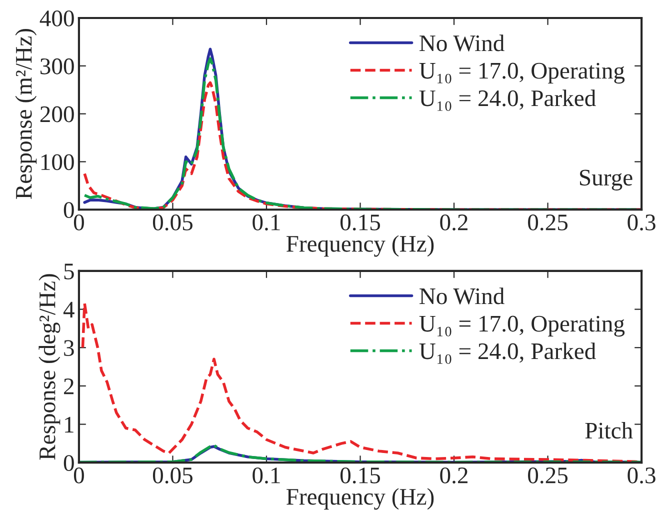 This screenshot has height=514, width=658. Describe the element at coordinates (26, 114) in the screenshot. I see `y-axis-title: Response (m²/Hz)` at that location.